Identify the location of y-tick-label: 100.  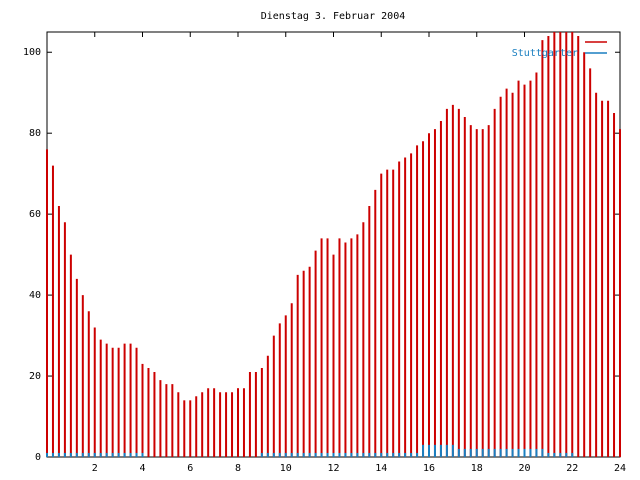
(32, 52).